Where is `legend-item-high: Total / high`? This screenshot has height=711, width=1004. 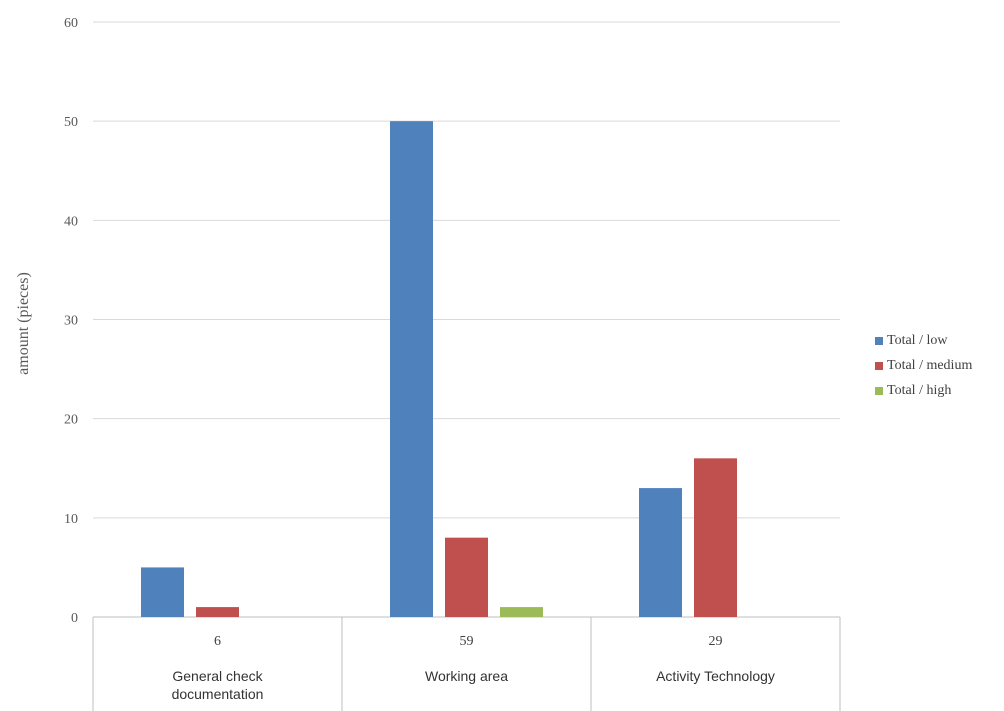 legend-item-high: Total / high is located at coordinates (923, 390).